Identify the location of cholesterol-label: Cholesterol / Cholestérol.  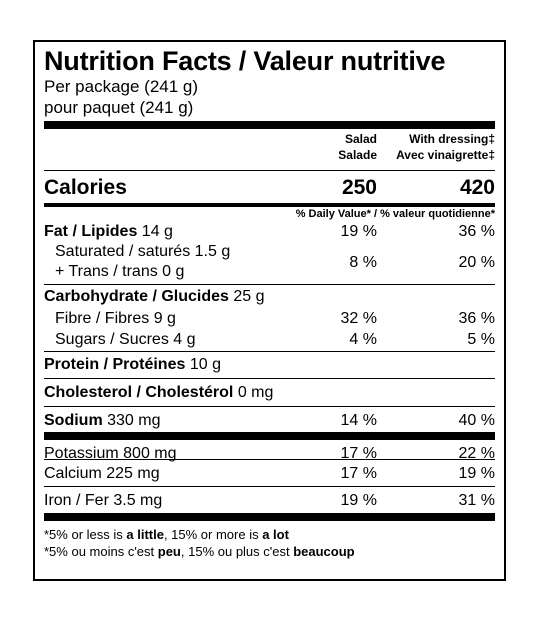
(139, 392).